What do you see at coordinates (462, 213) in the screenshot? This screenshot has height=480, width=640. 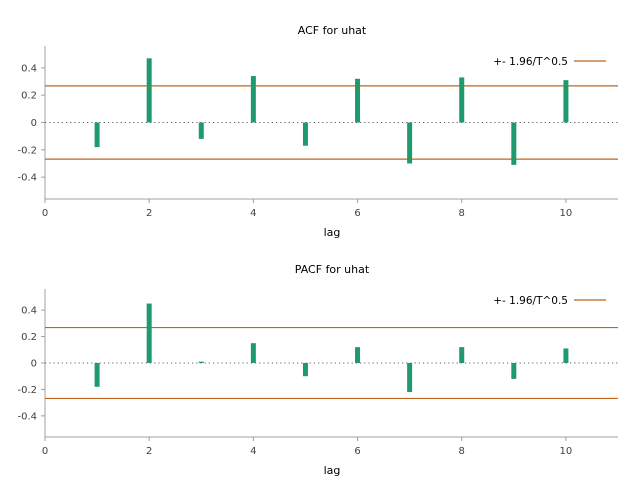 I see `acf-x-tick-label: 8` at bounding box center [462, 213].